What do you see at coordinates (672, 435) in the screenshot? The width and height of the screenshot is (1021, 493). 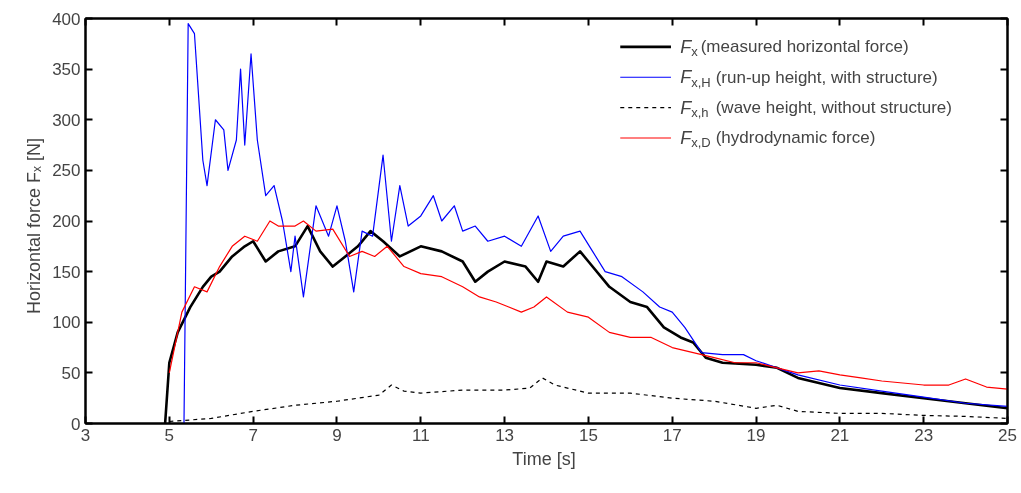 I see `x-tick-label: 17` at bounding box center [672, 435].